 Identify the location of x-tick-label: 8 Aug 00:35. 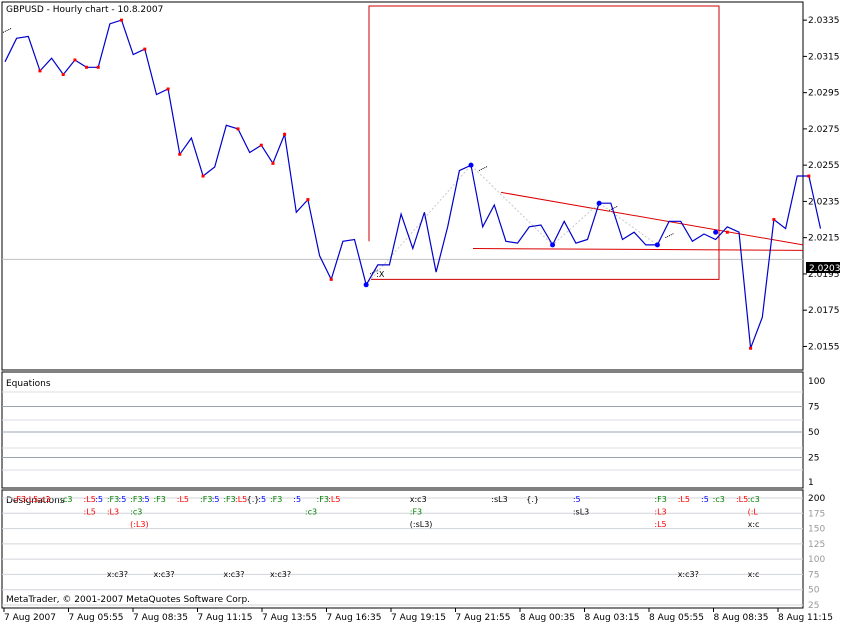
(547, 618).